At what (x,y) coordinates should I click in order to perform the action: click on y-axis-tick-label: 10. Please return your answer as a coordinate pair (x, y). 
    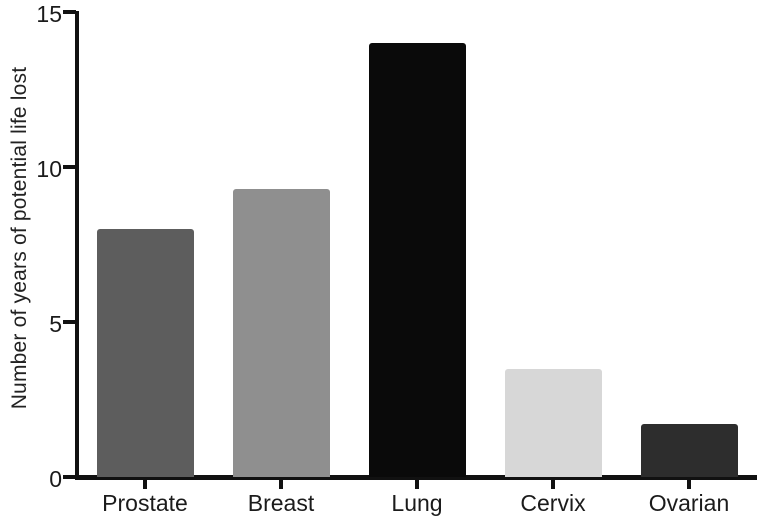
    Looking at the image, I should click on (49, 169).